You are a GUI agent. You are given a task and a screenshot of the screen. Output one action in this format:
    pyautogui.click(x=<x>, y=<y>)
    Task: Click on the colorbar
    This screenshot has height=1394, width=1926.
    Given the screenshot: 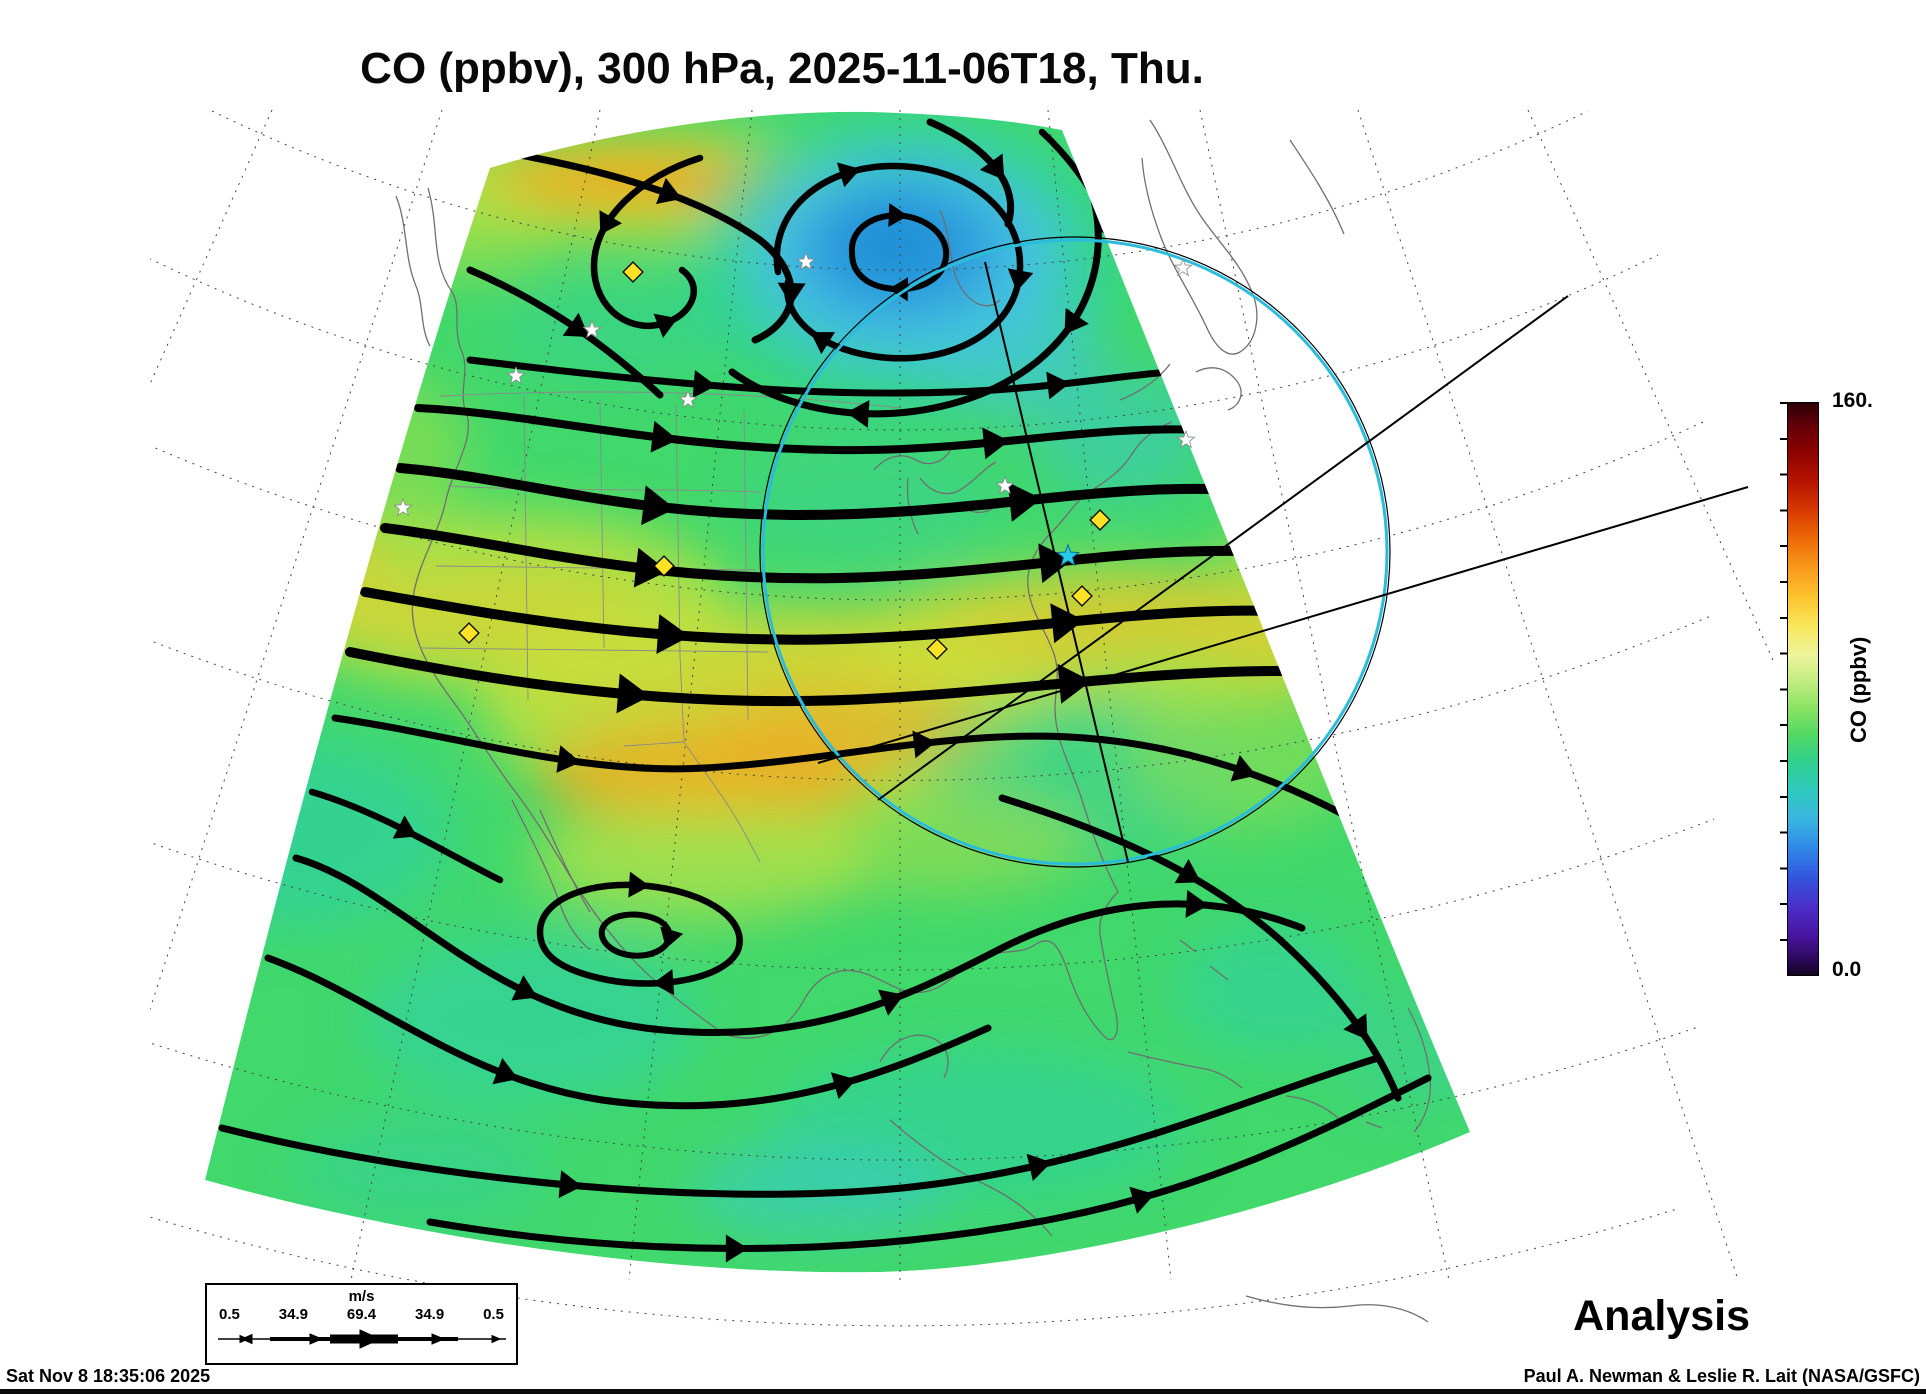 What is the action you would take?
    pyautogui.click(x=1803, y=689)
    